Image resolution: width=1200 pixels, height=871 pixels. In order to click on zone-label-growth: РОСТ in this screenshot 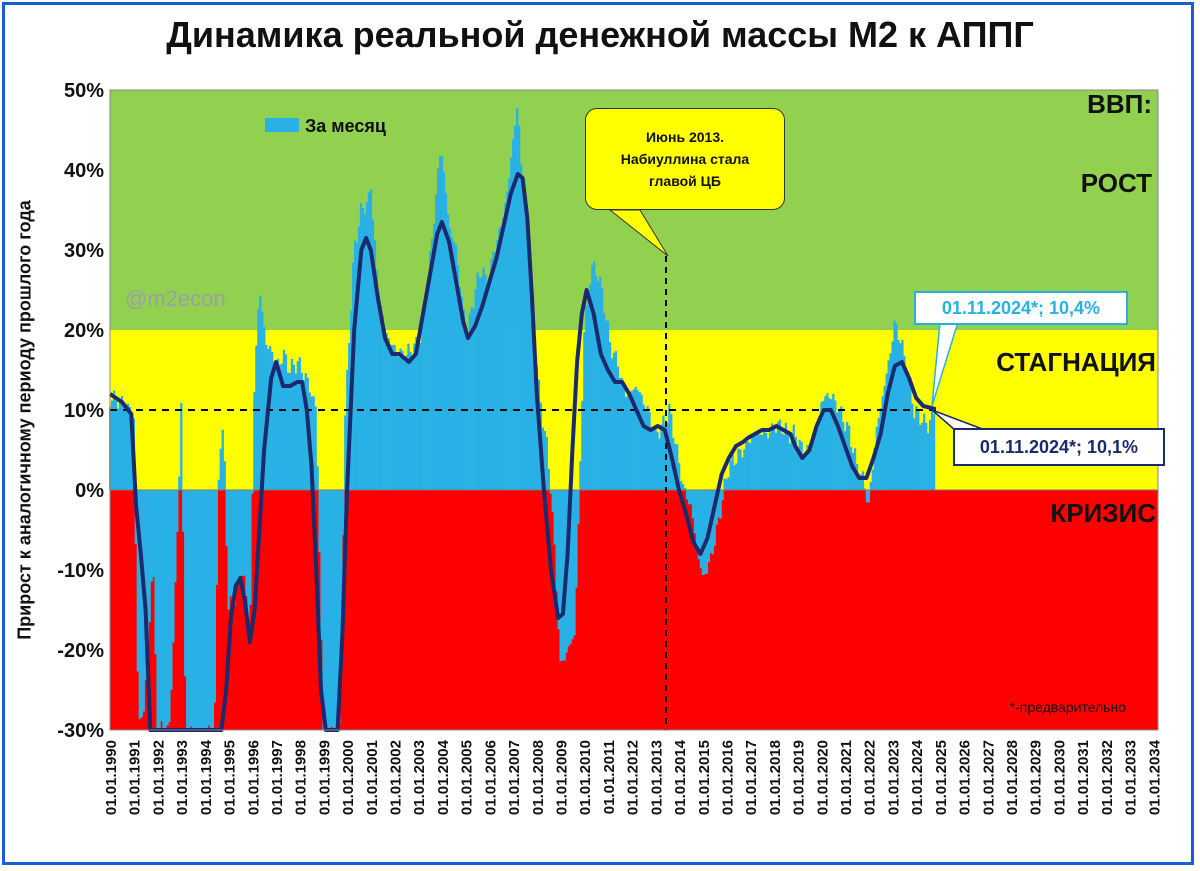, I will do `click(1116, 183)`.